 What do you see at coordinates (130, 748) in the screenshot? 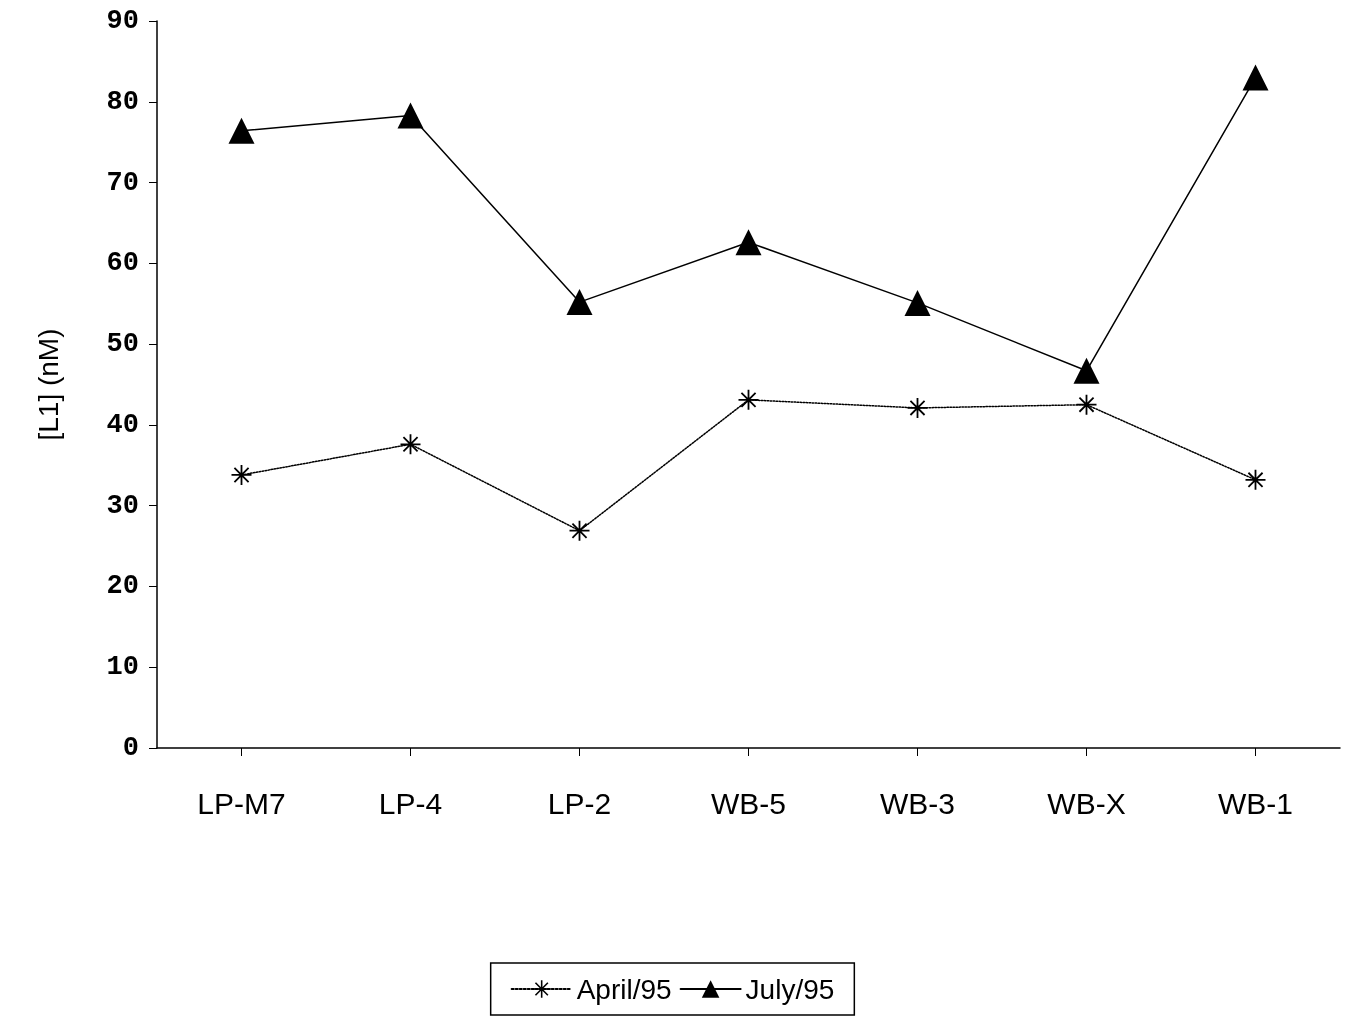
I see `y-tick-label: 0` at bounding box center [130, 748].